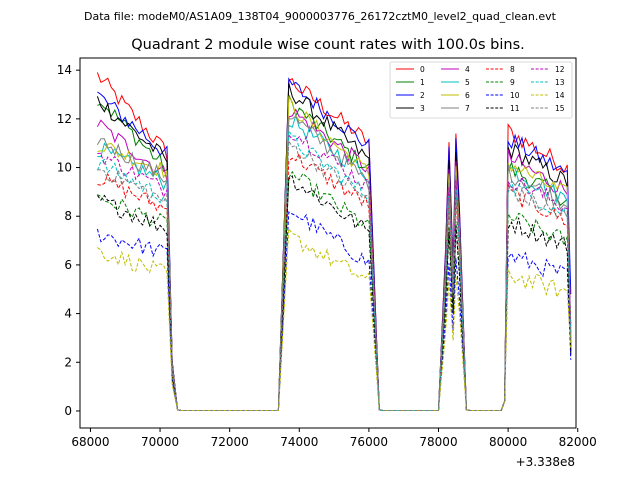 The width and height of the screenshot is (640, 480). I want to click on legend-label-1: 1, so click(422, 82).